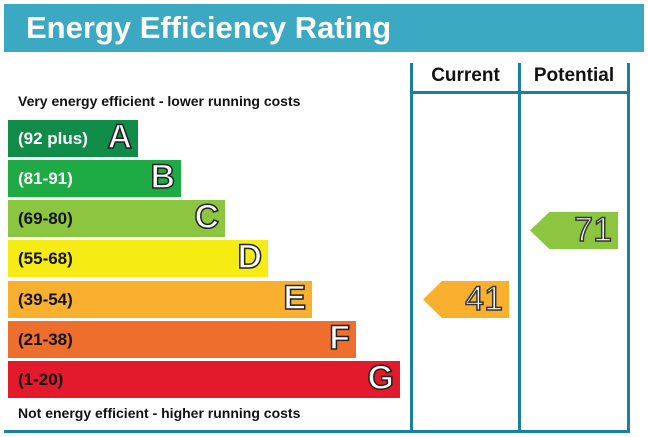 The height and width of the screenshot is (437, 648). What do you see at coordinates (520, 92) in the screenshot?
I see `column-header-underline` at bounding box center [520, 92].